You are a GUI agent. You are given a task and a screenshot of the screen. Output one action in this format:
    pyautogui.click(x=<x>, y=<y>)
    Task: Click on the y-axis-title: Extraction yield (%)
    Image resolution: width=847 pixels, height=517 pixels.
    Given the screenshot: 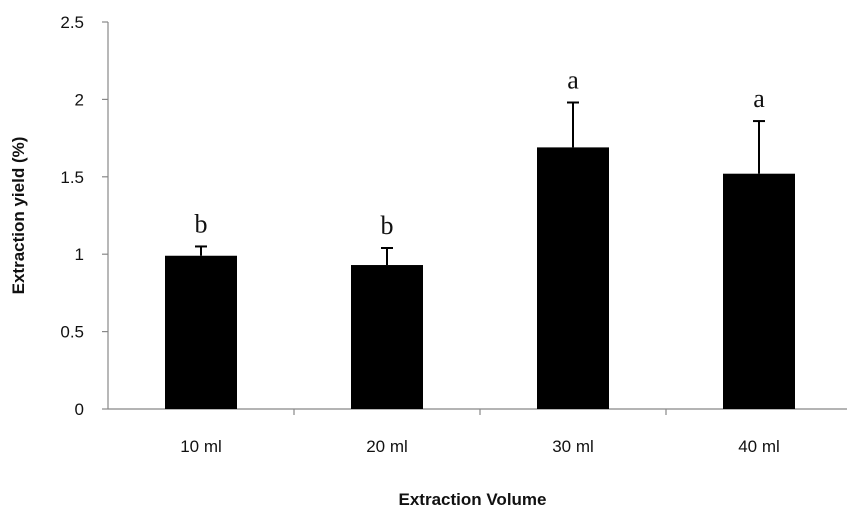 What is the action you would take?
    pyautogui.click(x=18, y=216)
    